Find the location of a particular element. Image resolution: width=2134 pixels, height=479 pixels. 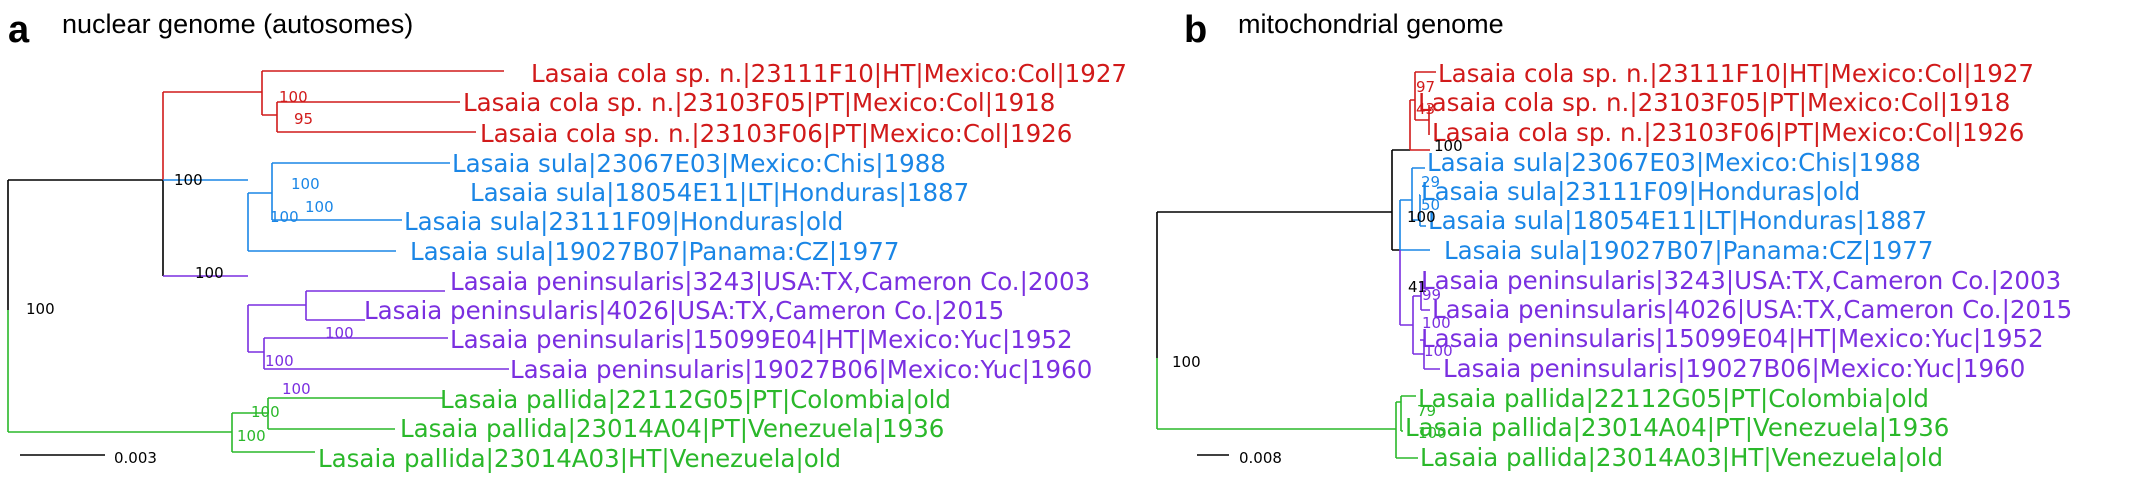

support-value: 99 is located at coordinates (1431, 295).